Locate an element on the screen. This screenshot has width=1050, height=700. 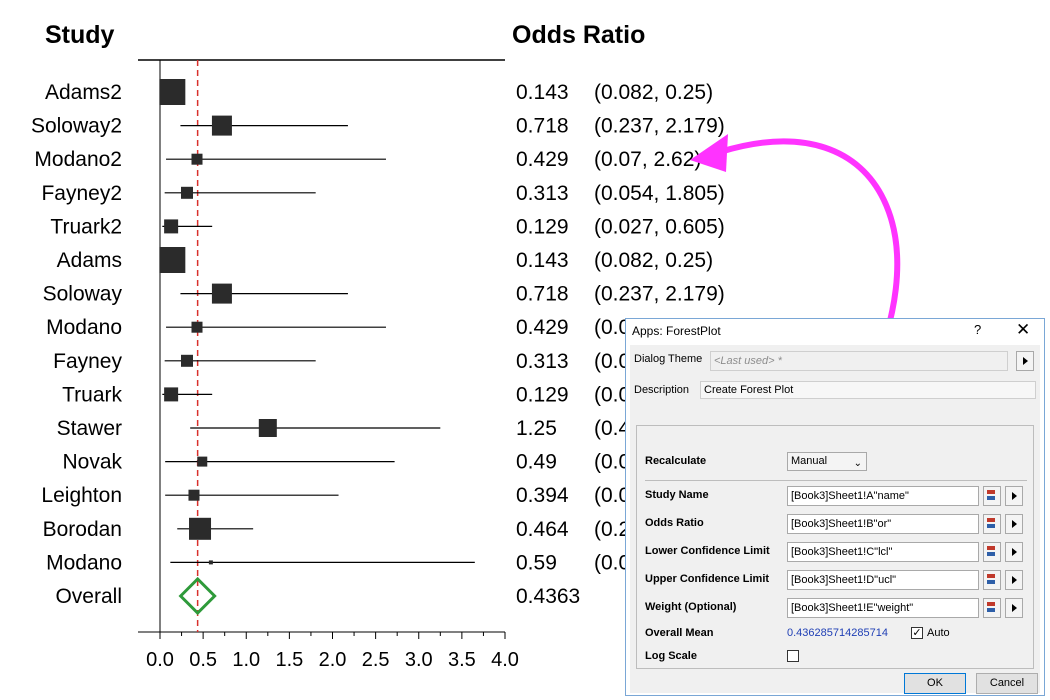
odds-ratio-column-header: Odds Ratio is located at coordinates (579, 35).